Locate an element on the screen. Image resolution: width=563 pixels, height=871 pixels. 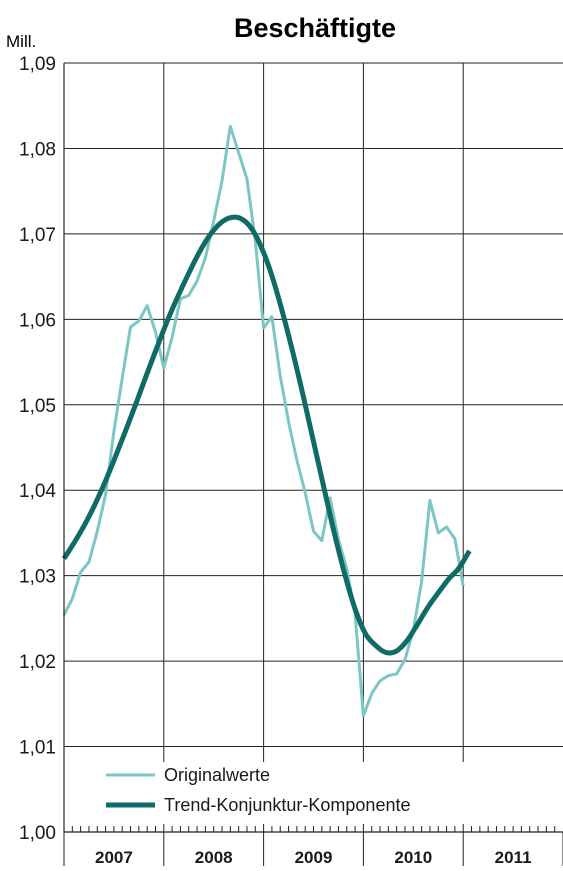
x-year-label: 2008 is located at coordinates (214, 857).